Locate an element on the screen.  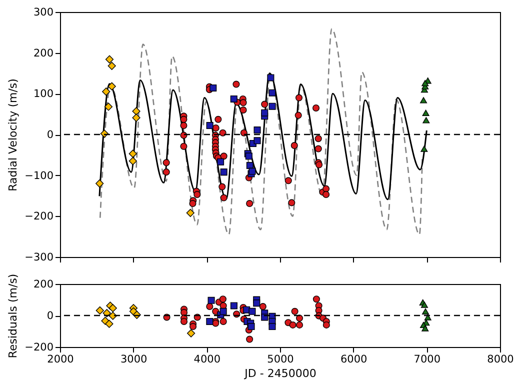
y-tick-label: −100 is located at coordinates (39, 176).